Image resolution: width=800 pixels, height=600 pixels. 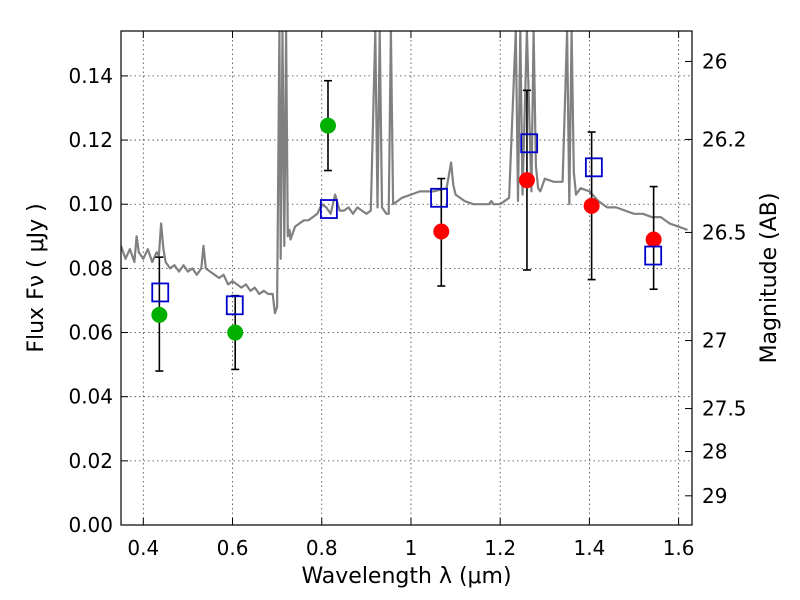 What do you see at coordinates (589, 548) in the screenshot?
I see `x-tick-label: 1.4` at bounding box center [589, 548].